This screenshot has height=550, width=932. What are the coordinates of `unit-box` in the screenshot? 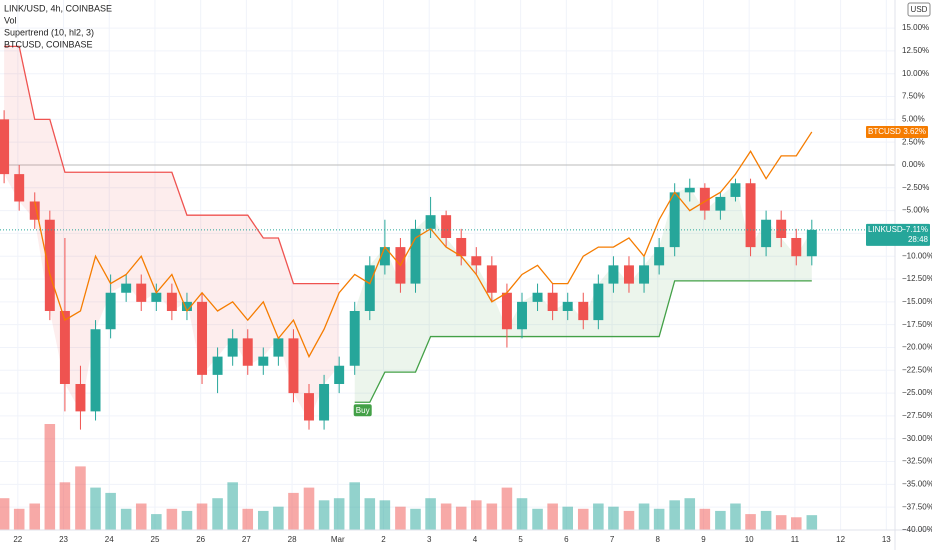 It's located at (919, 9).